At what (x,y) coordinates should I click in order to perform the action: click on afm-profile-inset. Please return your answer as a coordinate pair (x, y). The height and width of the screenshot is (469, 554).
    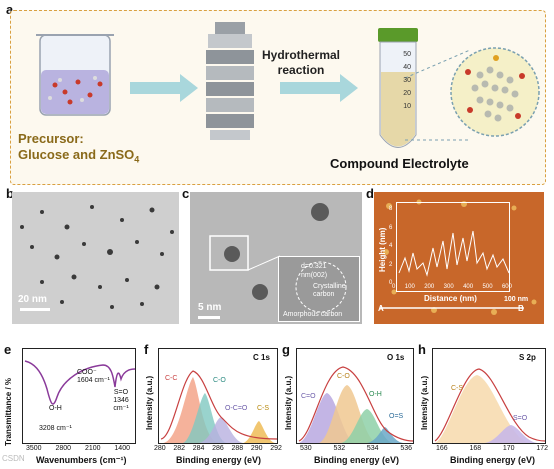
    Looking at the image, I should click on (453, 247).